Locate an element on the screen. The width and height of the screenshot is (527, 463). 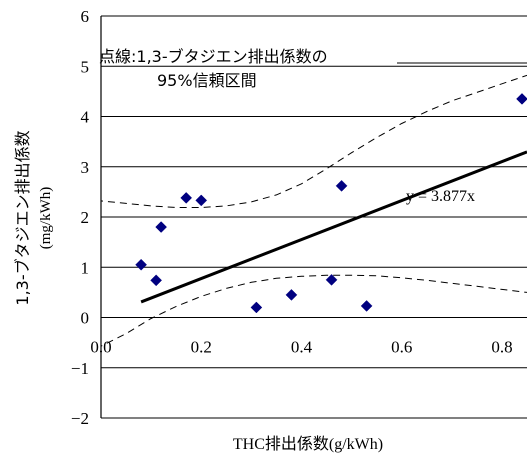
y-tick-label: 3 is located at coordinates (85, 167).